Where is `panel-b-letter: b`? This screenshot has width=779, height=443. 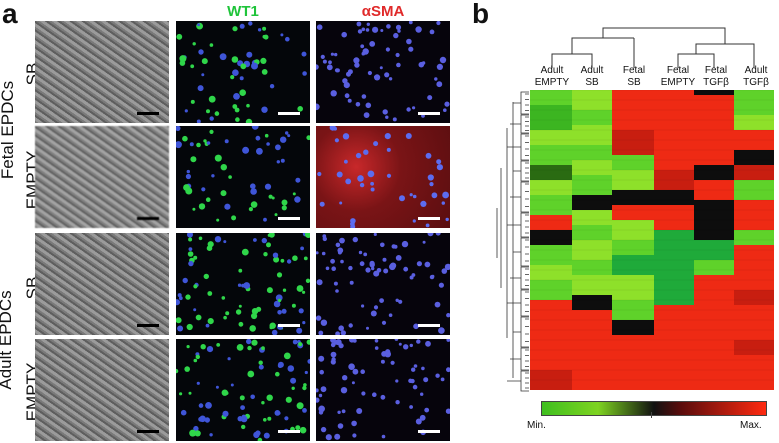
panel-b-letter: b is located at coordinates (481, 14).